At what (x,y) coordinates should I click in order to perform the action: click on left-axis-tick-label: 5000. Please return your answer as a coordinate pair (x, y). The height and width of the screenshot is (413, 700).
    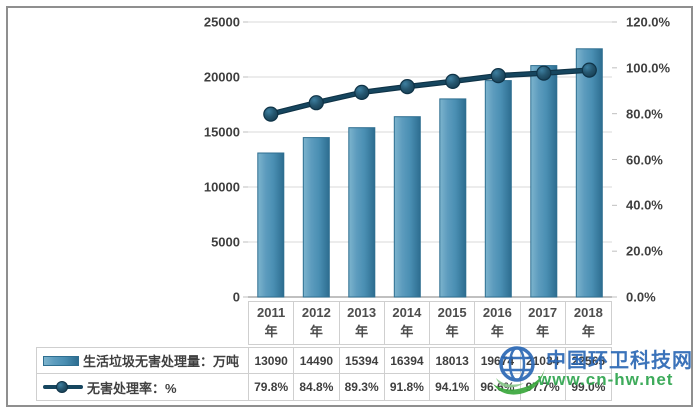
    Looking at the image, I should click on (225, 242).